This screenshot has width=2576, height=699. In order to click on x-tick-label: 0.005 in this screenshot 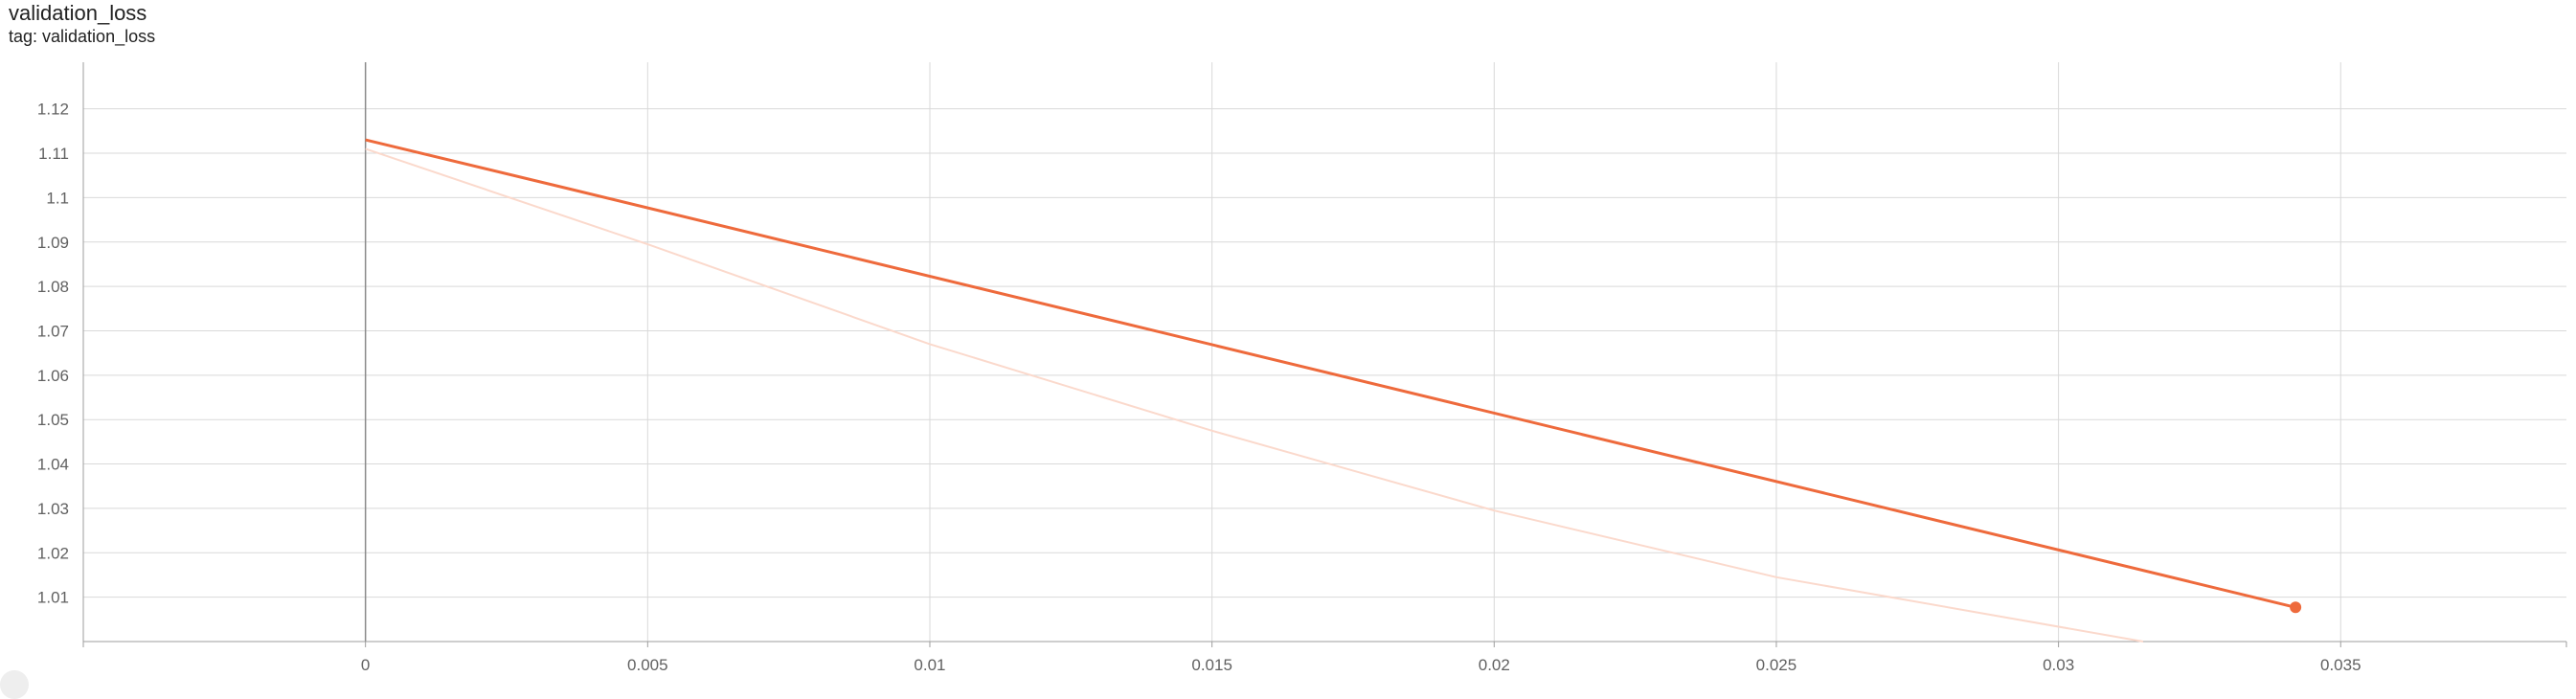, I will do `click(647, 665)`.